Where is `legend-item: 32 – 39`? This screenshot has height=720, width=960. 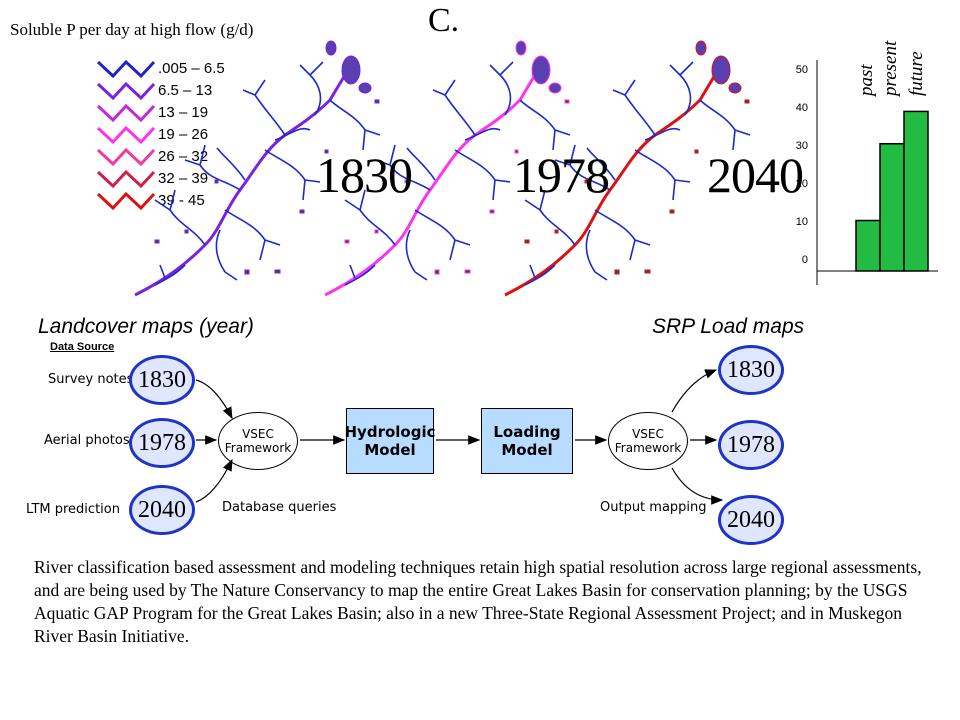
legend-item: 32 – 39 is located at coordinates (176, 179).